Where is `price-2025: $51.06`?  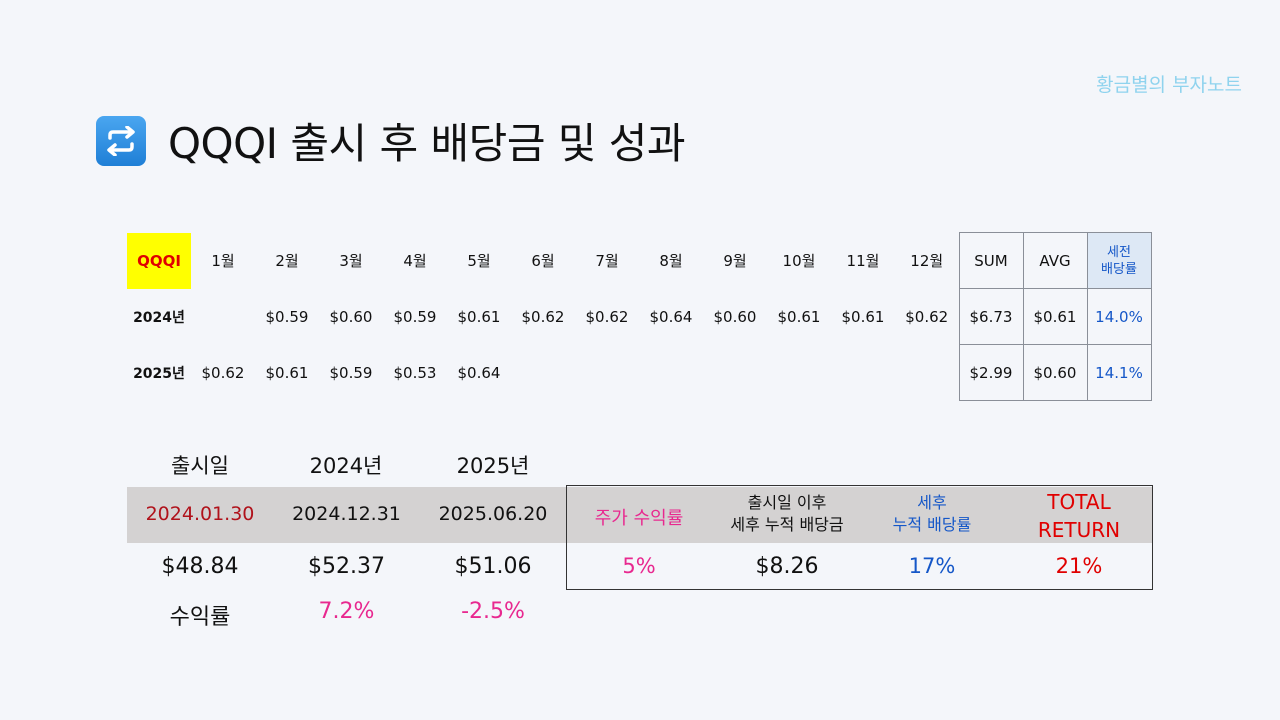 price-2025: $51.06 is located at coordinates (493, 566).